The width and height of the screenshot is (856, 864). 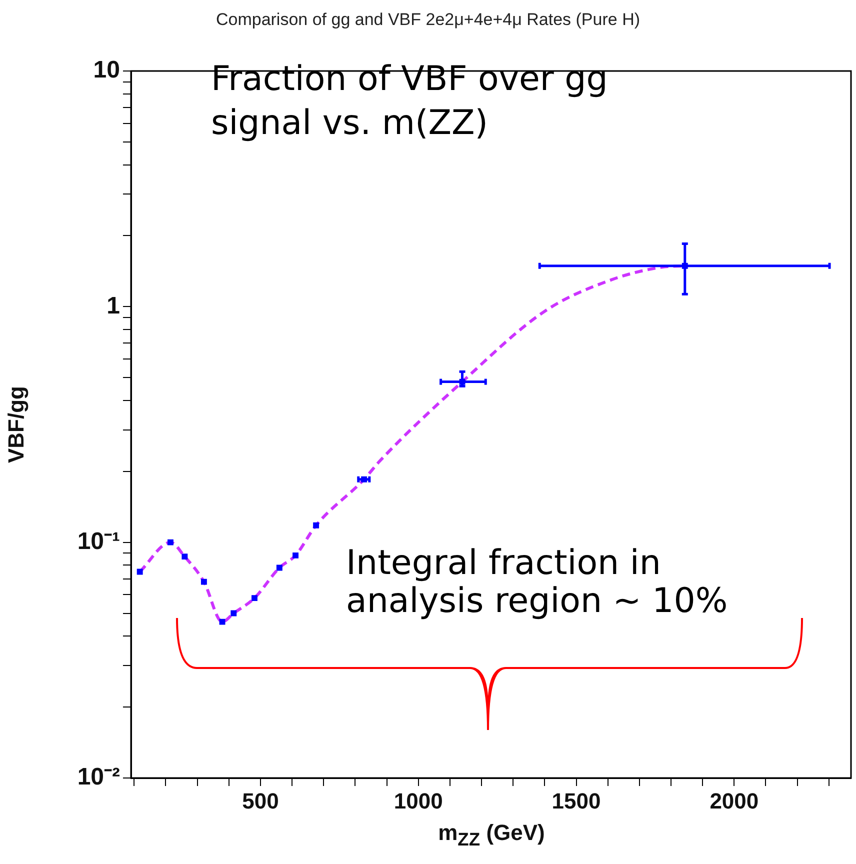 I want to click on x-axis-title: m$_{ZZ}$ (GeV), so click(x=491, y=835).